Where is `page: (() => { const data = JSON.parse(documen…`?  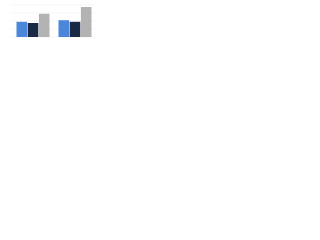
page: (() => { const data = JSON.parse(documen… is located at coordinates (50, 35).